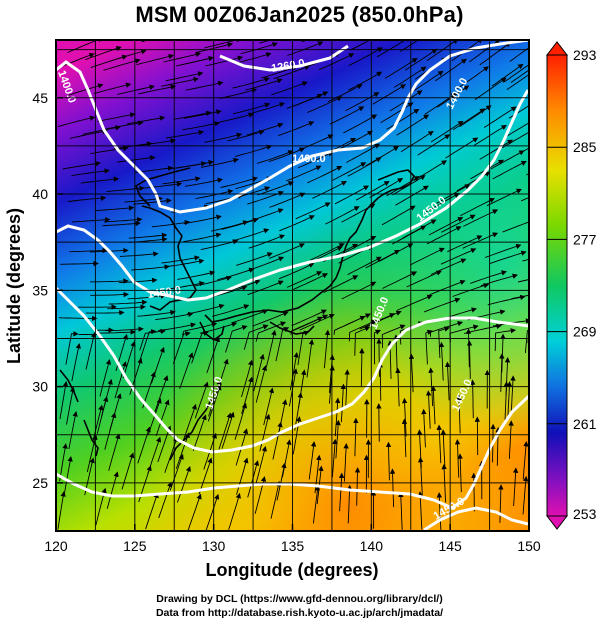  Describe the element at coordinates (557, 285) in the screenshot. I see `colorbar-bar` at that location.